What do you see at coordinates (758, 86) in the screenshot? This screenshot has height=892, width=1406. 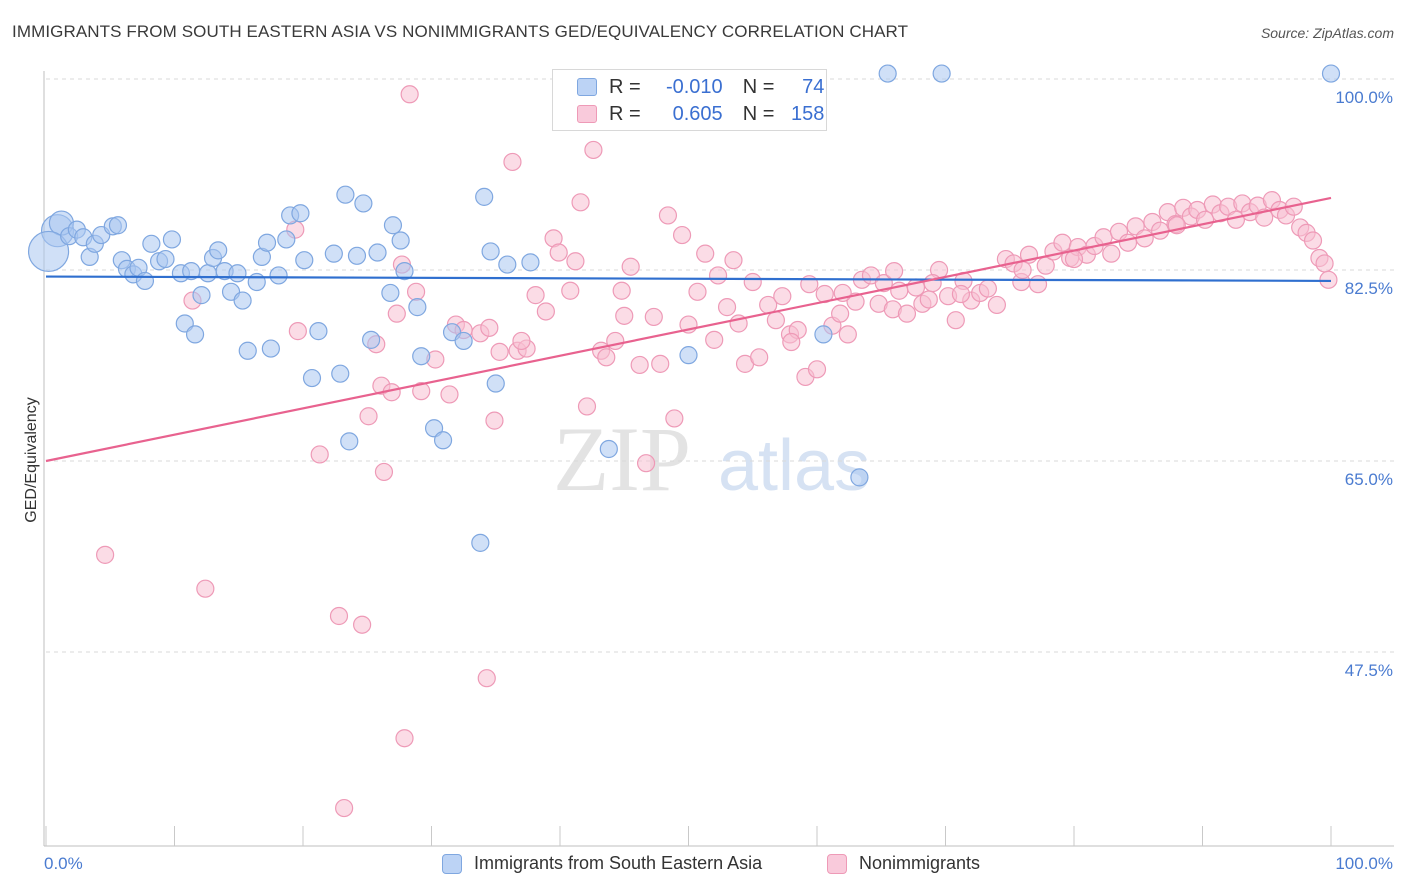 I see `legend-n-key: N =` at bounding box center [758, 86].